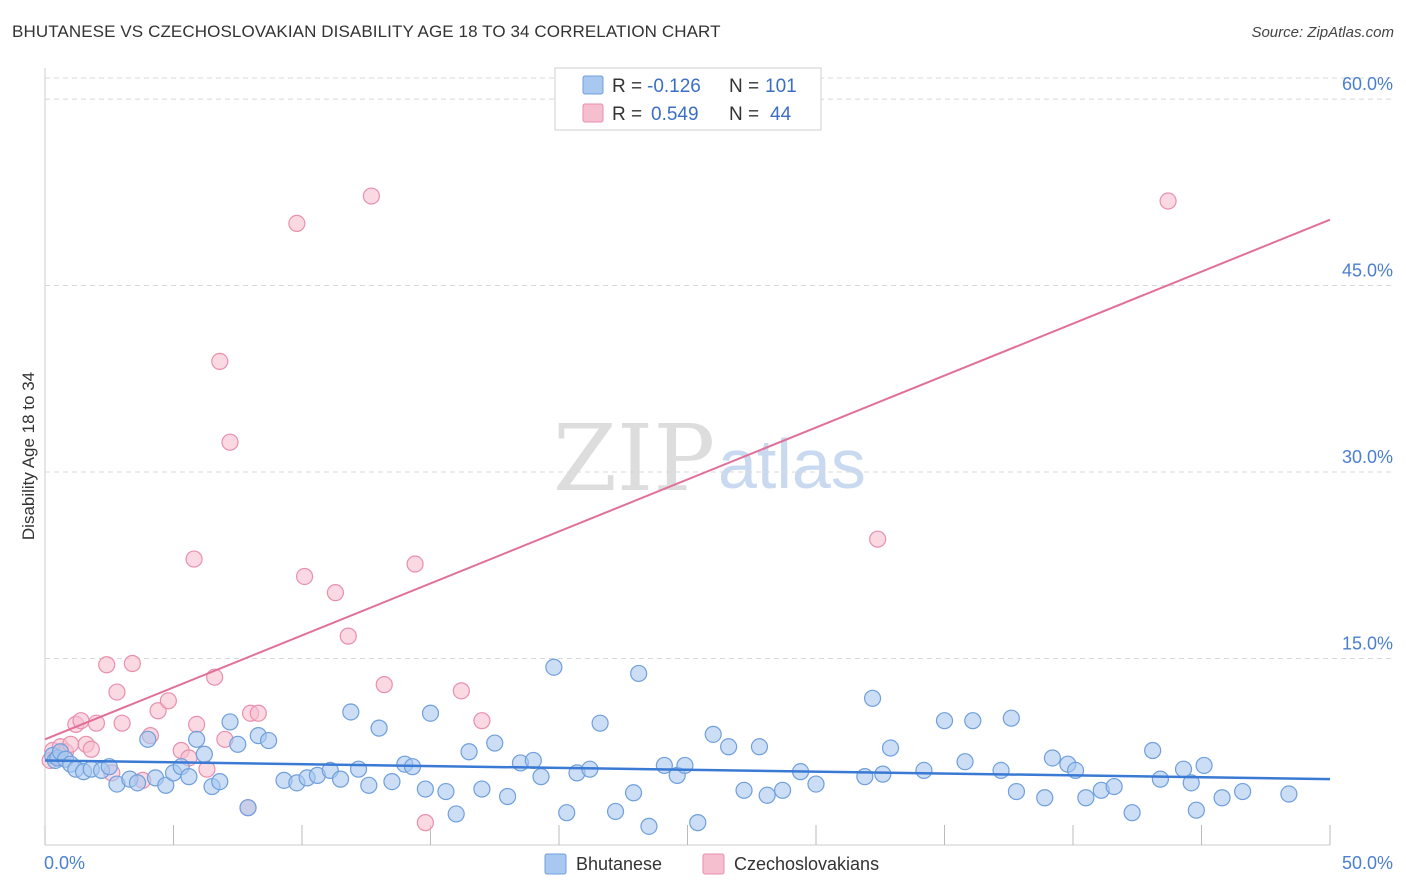 The height and width of the screenshot is (892, 1406). I want to click on legend-n-value-pink: 44, so click(781, 114).